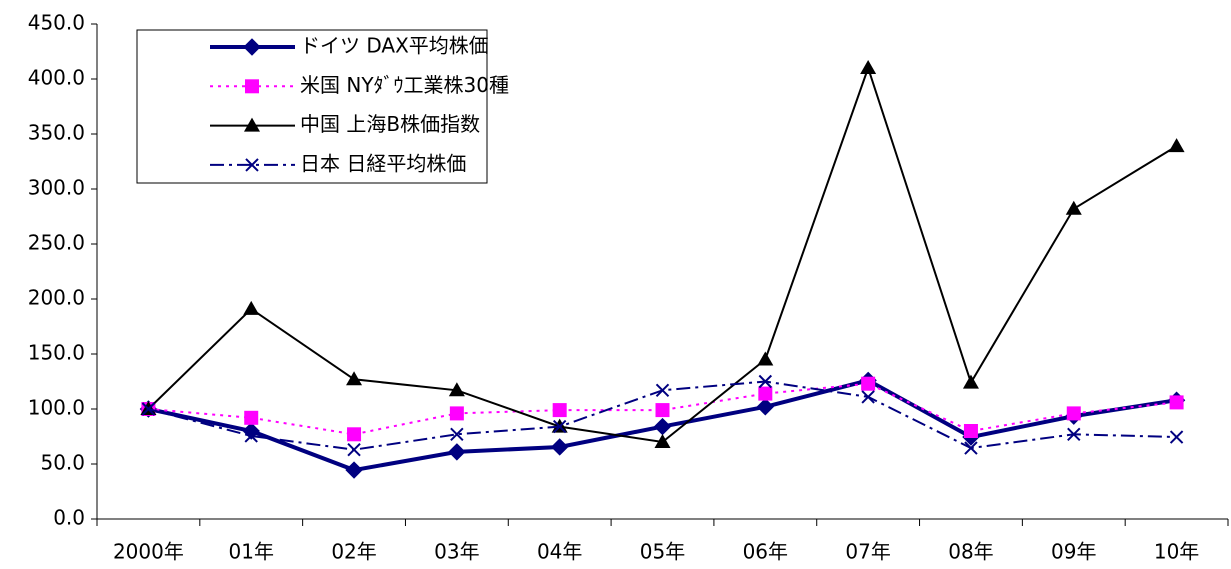 This screenshot has height=569, width=1231. I want to click on x-tick-label: 05年, so click(662, 552).